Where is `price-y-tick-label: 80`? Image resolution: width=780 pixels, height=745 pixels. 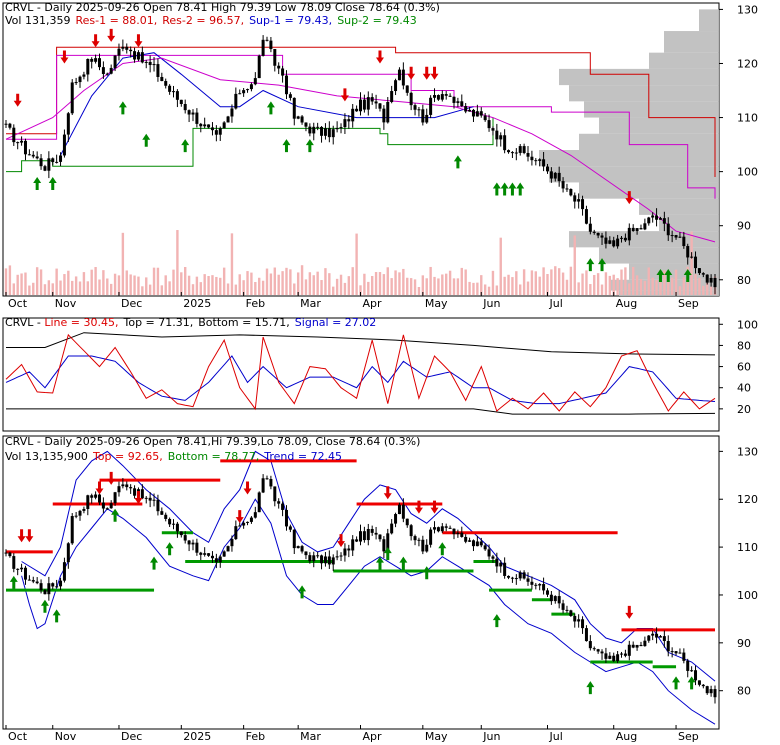 price-y-tick-label: 80 is located at coordinates (744, 280).